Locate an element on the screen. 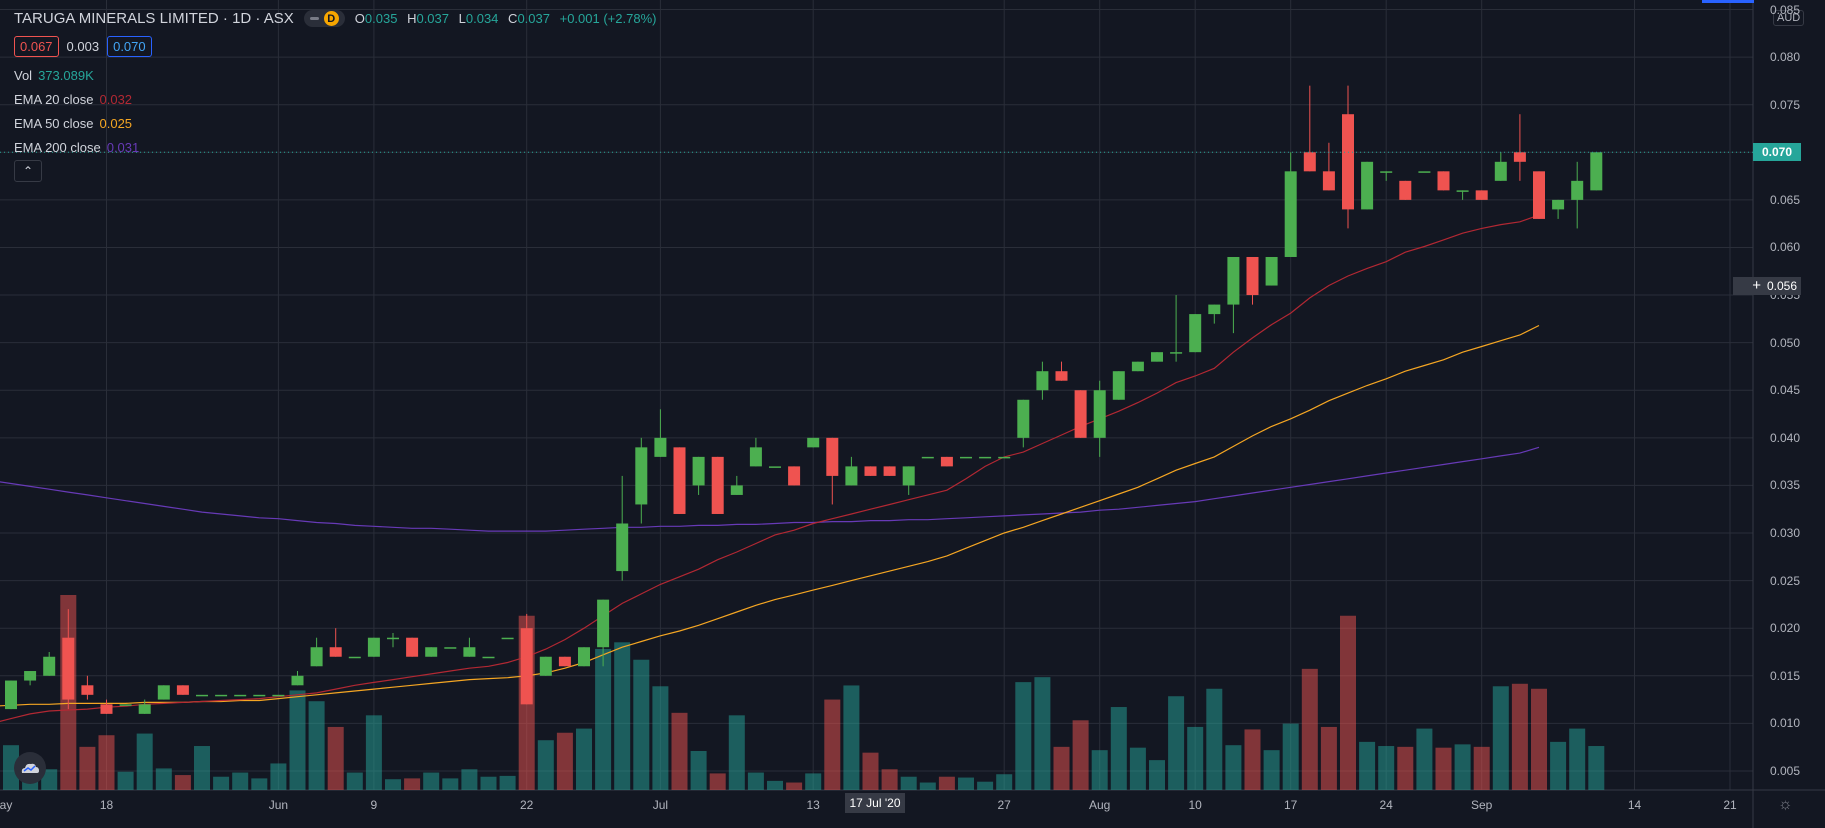  price-tick-label: 0.030 is located at coordinates (1785, 533).